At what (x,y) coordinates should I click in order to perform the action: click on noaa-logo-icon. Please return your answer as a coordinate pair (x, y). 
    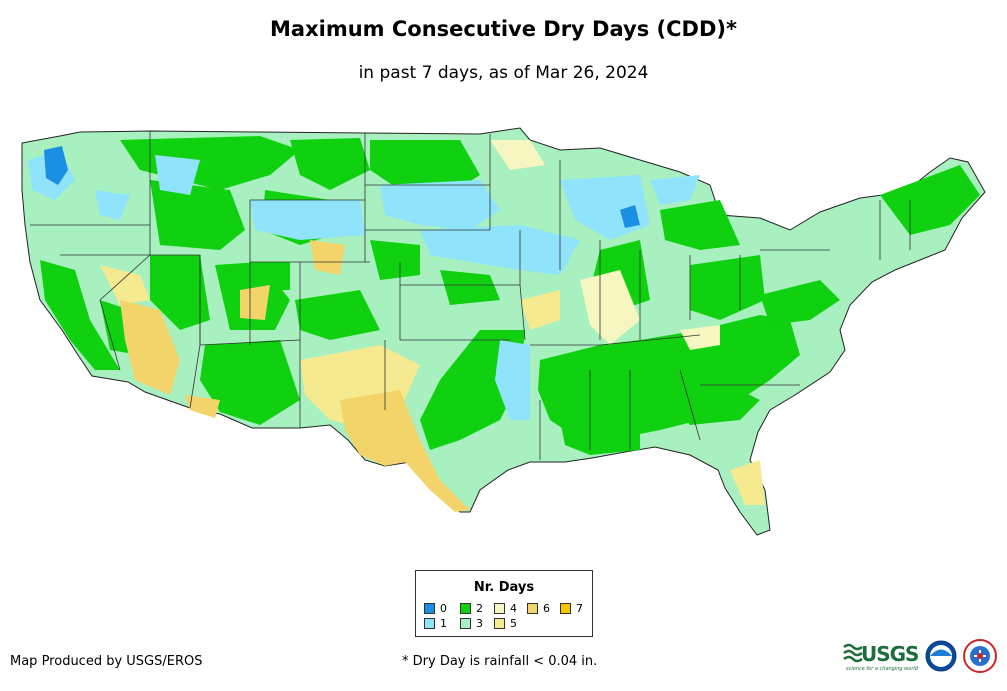
    Looking at the image, I should click on (941, 656).